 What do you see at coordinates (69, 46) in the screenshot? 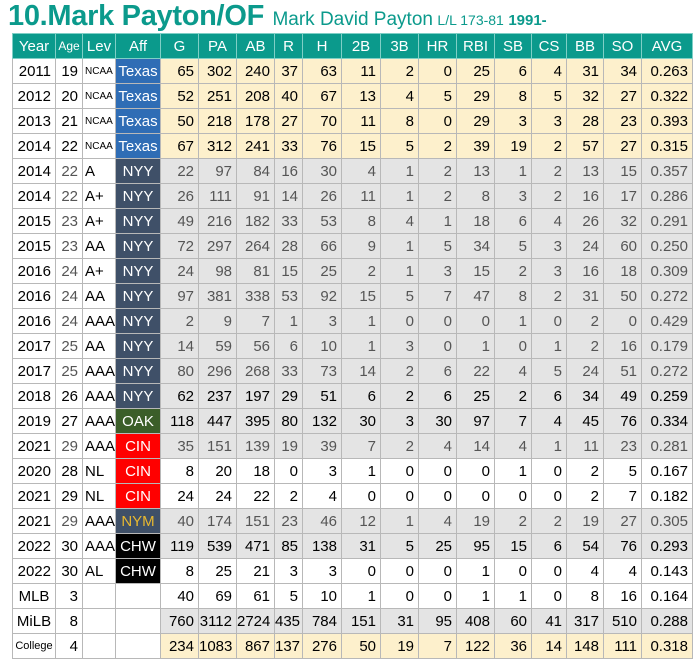
I see `column-header-age: Age` at bounding box center [69, 46].